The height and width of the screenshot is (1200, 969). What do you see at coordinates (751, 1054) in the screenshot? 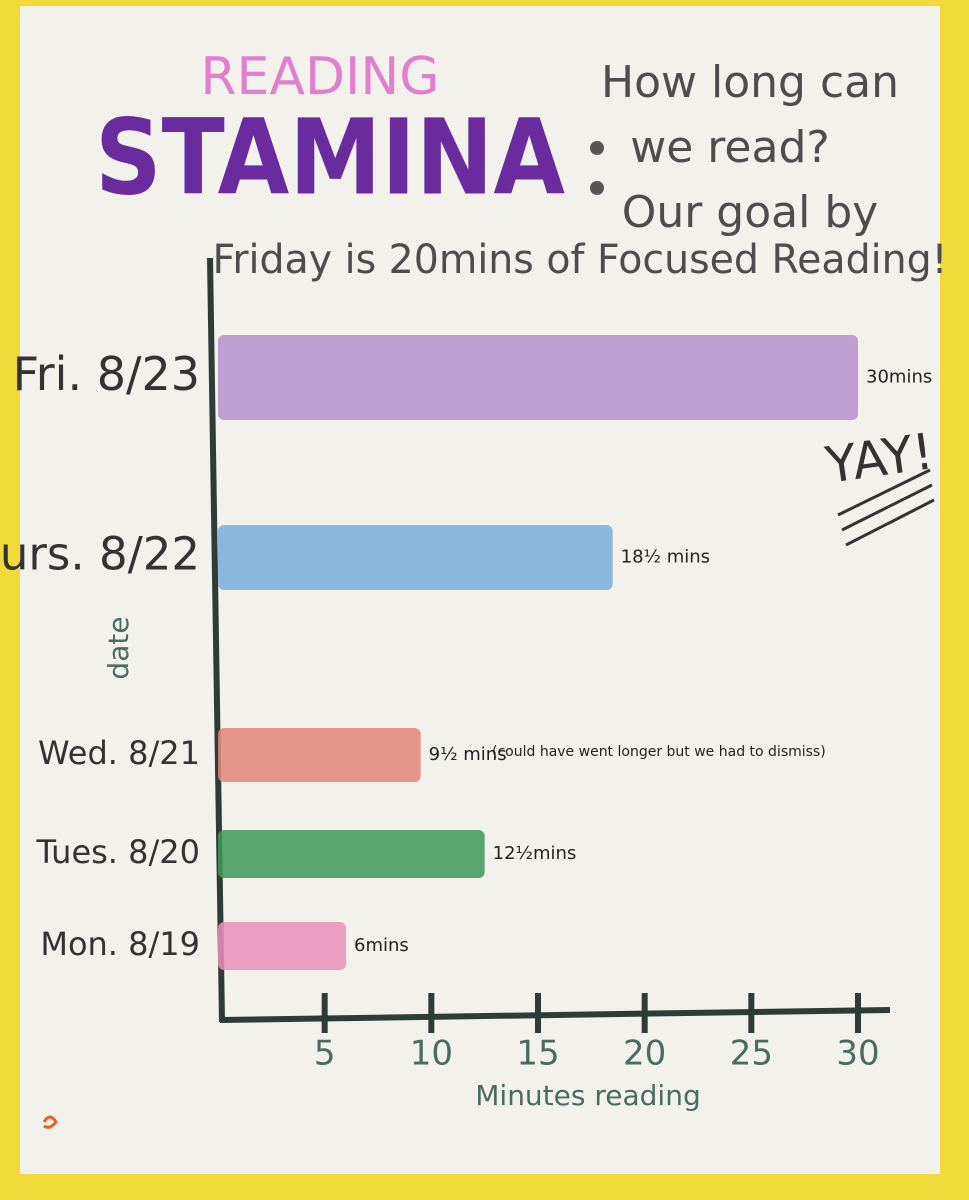
I see `x-tick-label: 25` at bounding box center [751, 1054].